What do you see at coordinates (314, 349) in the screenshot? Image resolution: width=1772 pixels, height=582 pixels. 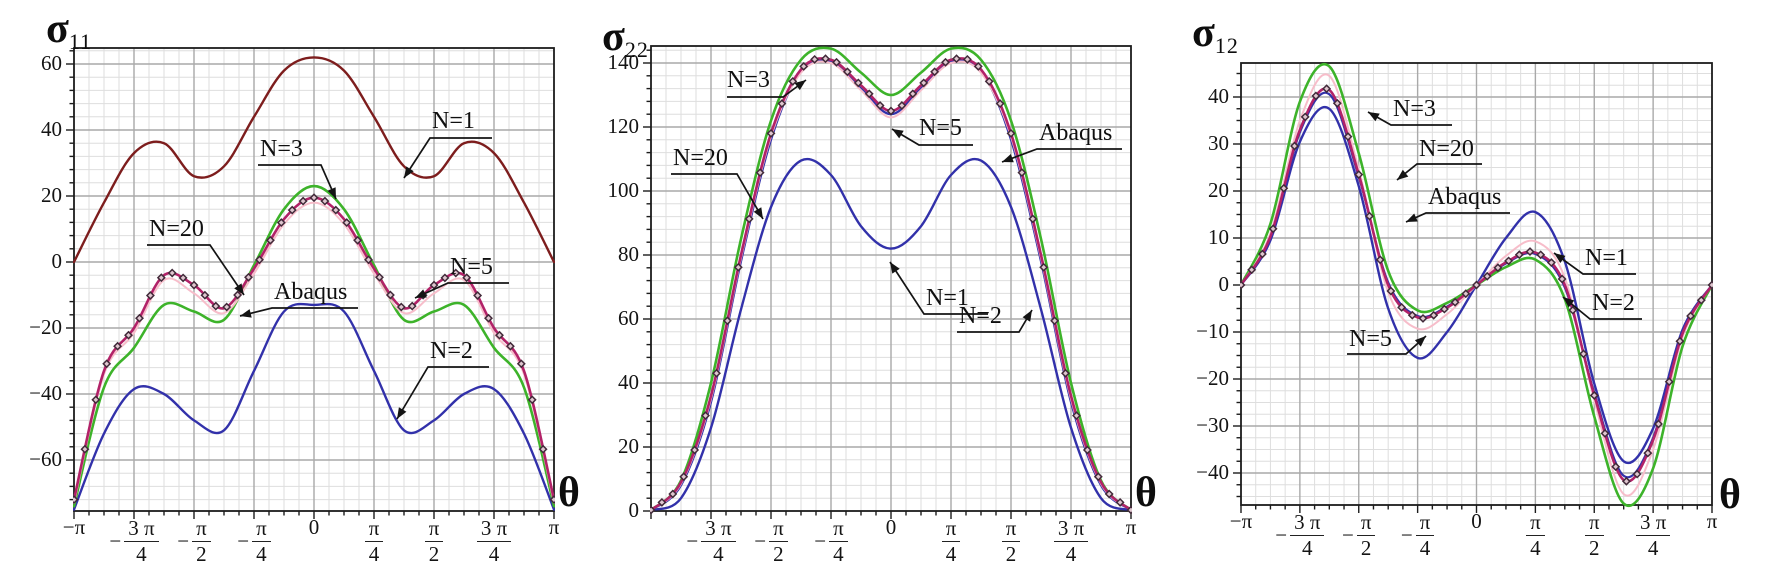 I see `abaqus-markers` at bounding box center [314, 349].